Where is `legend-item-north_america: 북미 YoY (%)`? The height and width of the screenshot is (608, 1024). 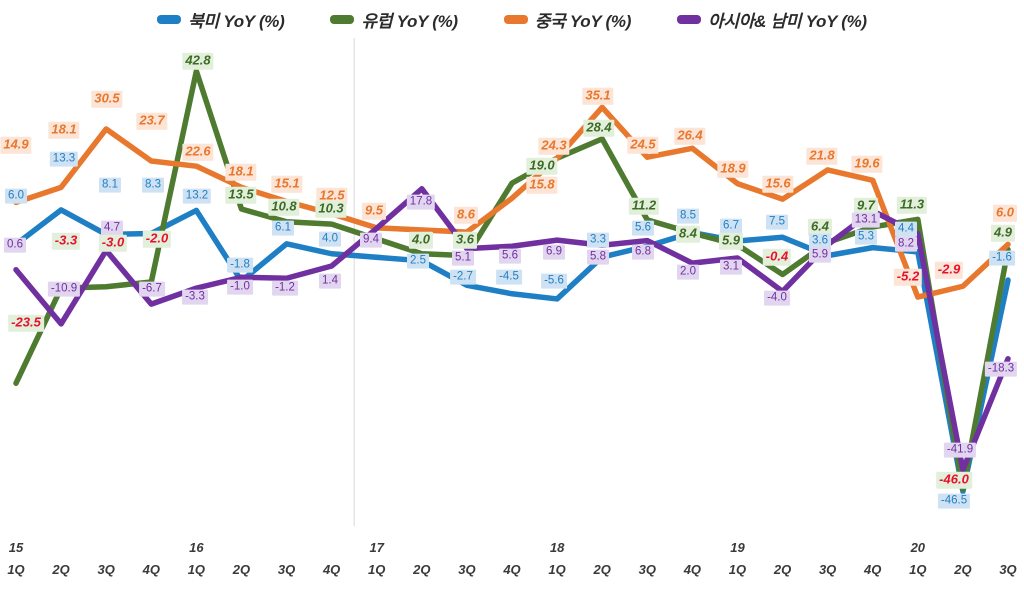
legend-item-north_america: 북미 YoY (%) is located at coordinates (221, 19).